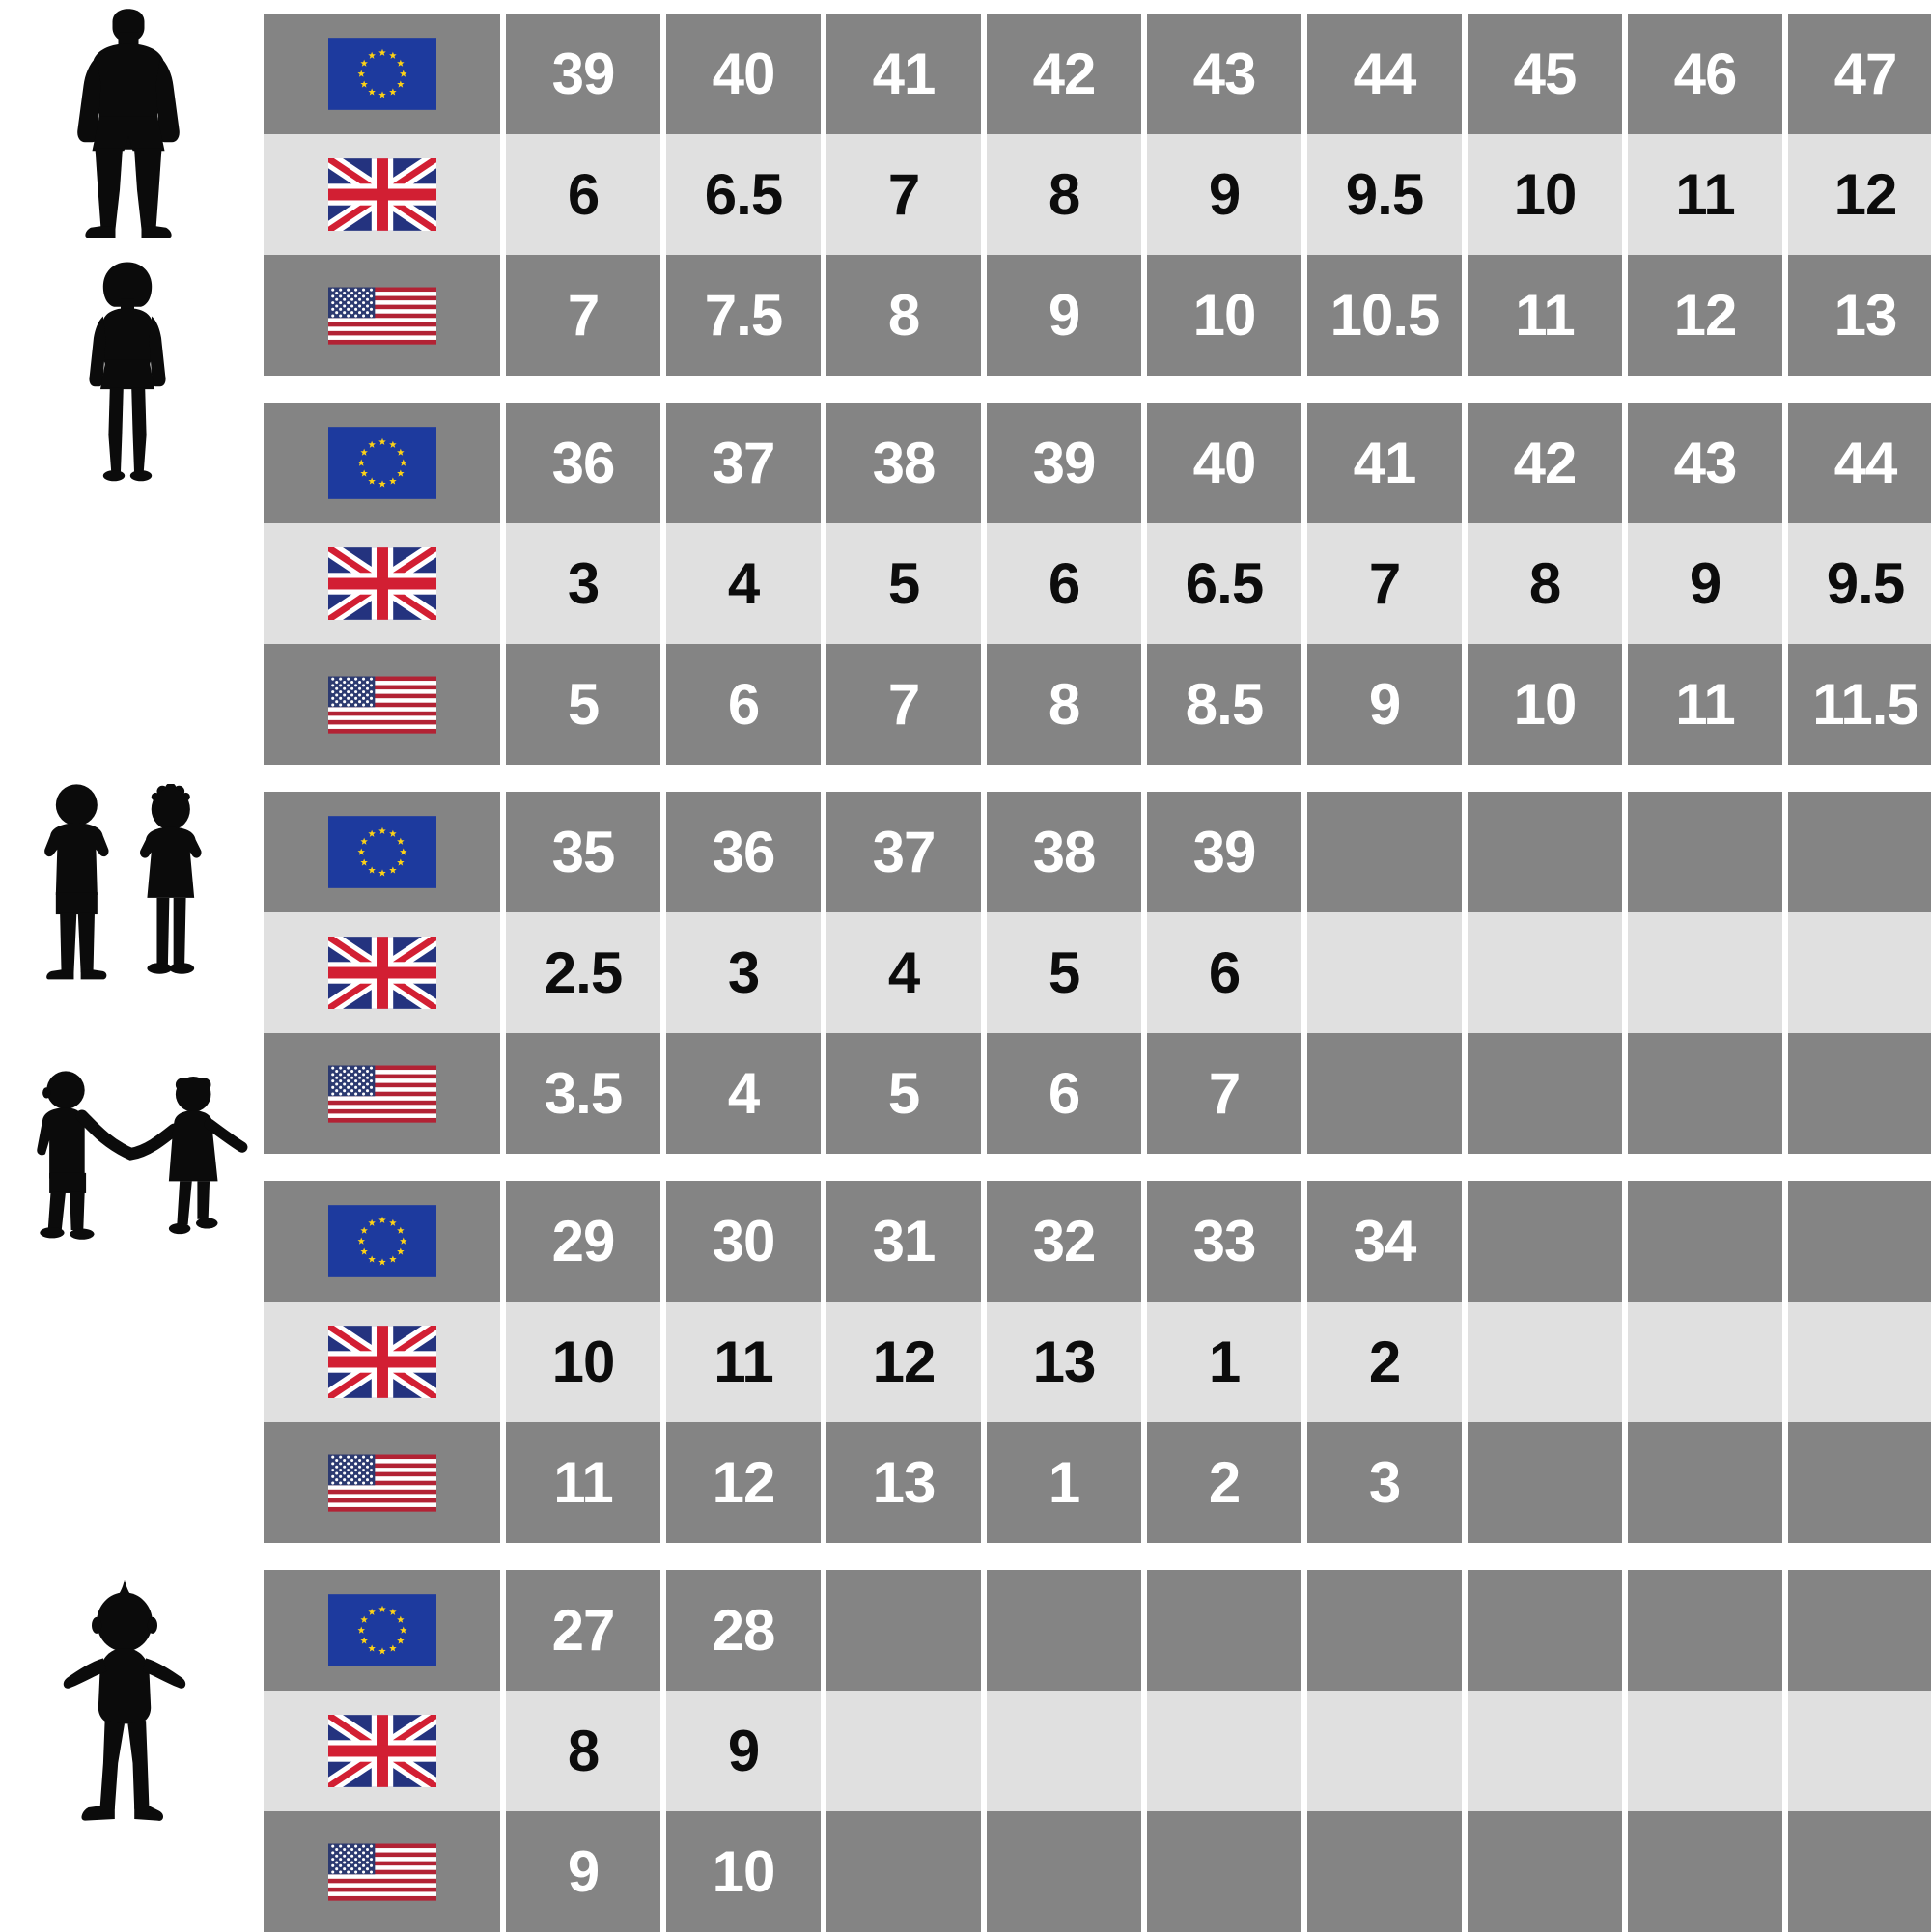 The width and height of the screenshot is (1931, 1932). I want to click on men-us-row: 7 7.5 8 9 10 10.5 11 12 13, so click(1097, 316).